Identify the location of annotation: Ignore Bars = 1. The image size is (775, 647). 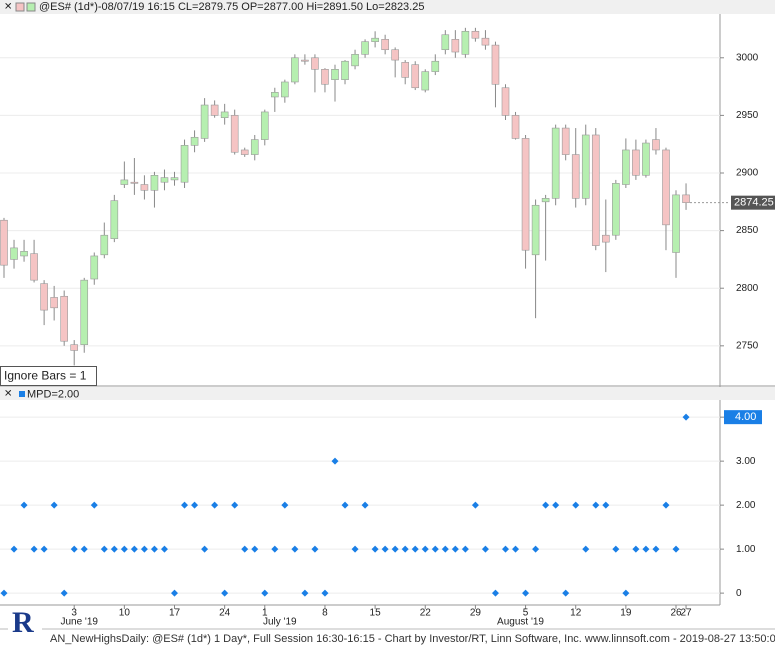
(45, 376).